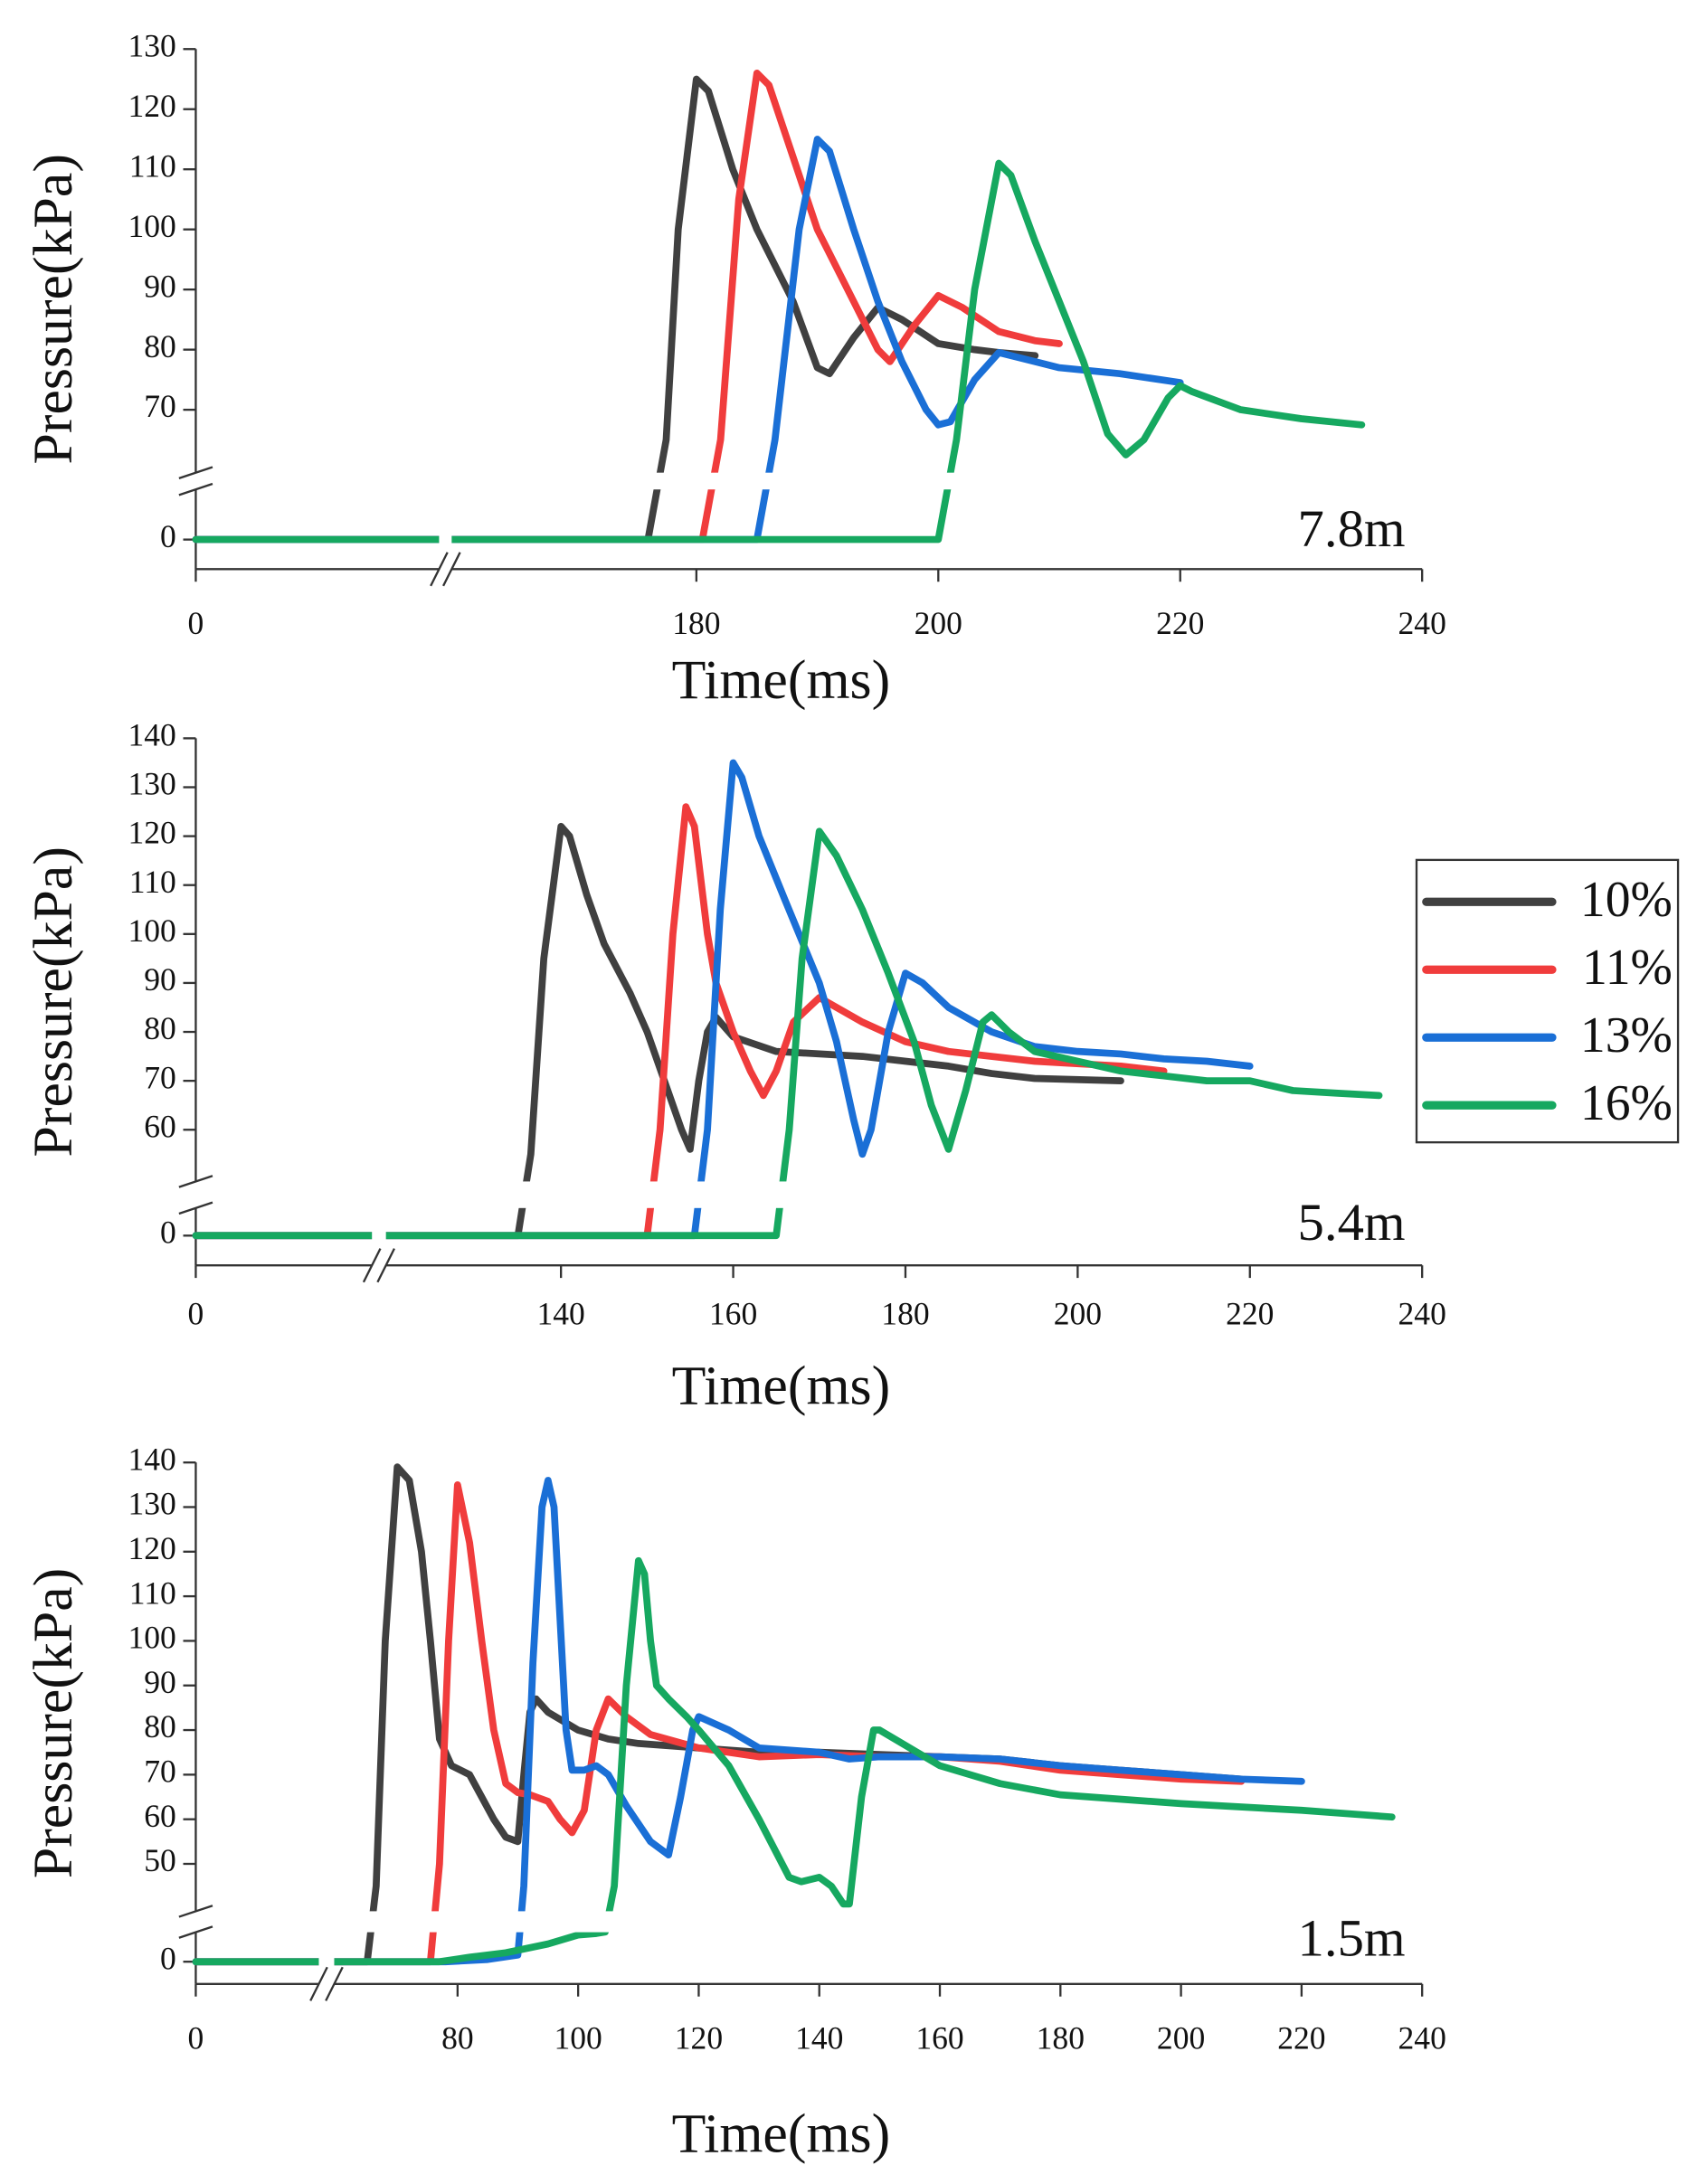 Image resolution: width=1706 pixels, height=2184 pixels. Describe the element at coordinates (1352, 1938) in the screenshot. I see `annotation: 1.5m` at that location.